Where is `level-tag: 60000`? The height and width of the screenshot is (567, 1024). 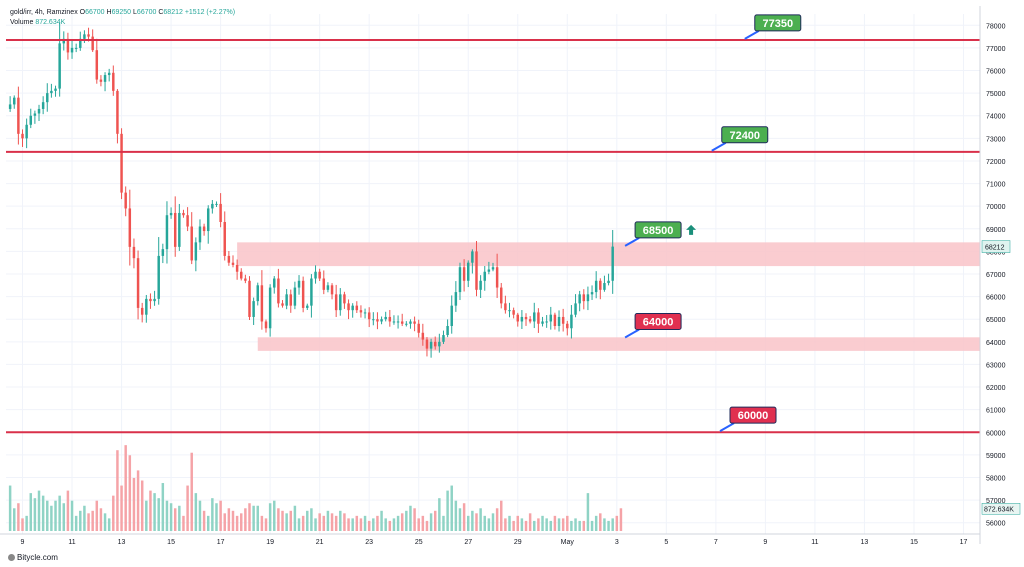 level-tag: 60000 is located at coordinates (748, 419).